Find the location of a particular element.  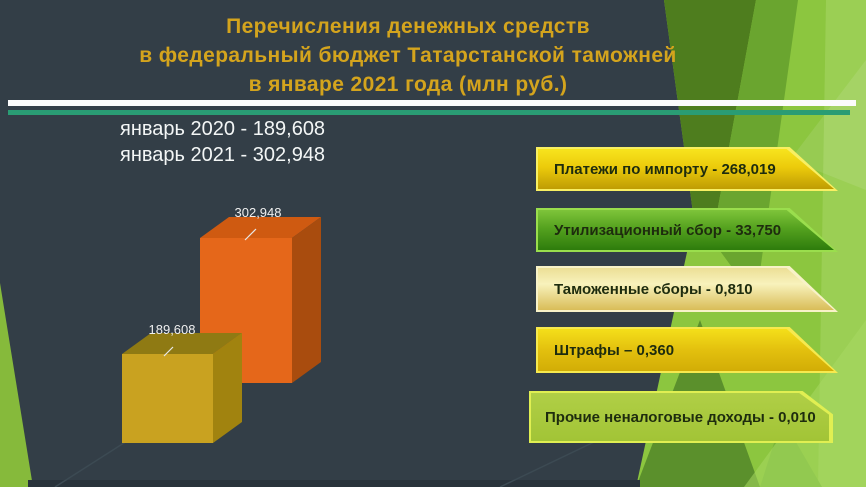

title-line-1: Перечисления денежных средств is located at coordinates (408, 26).